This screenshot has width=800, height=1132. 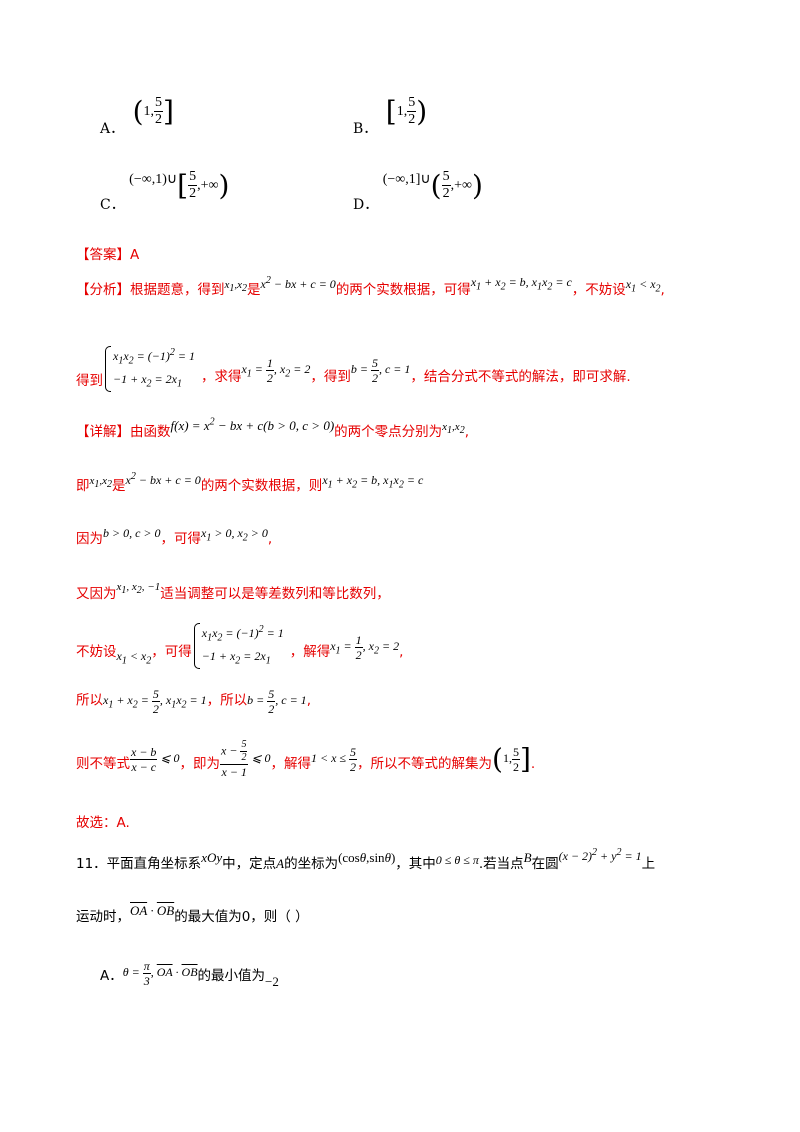 I want to click on option-a: A． (1, 5 2], so click(x=137, y=115).